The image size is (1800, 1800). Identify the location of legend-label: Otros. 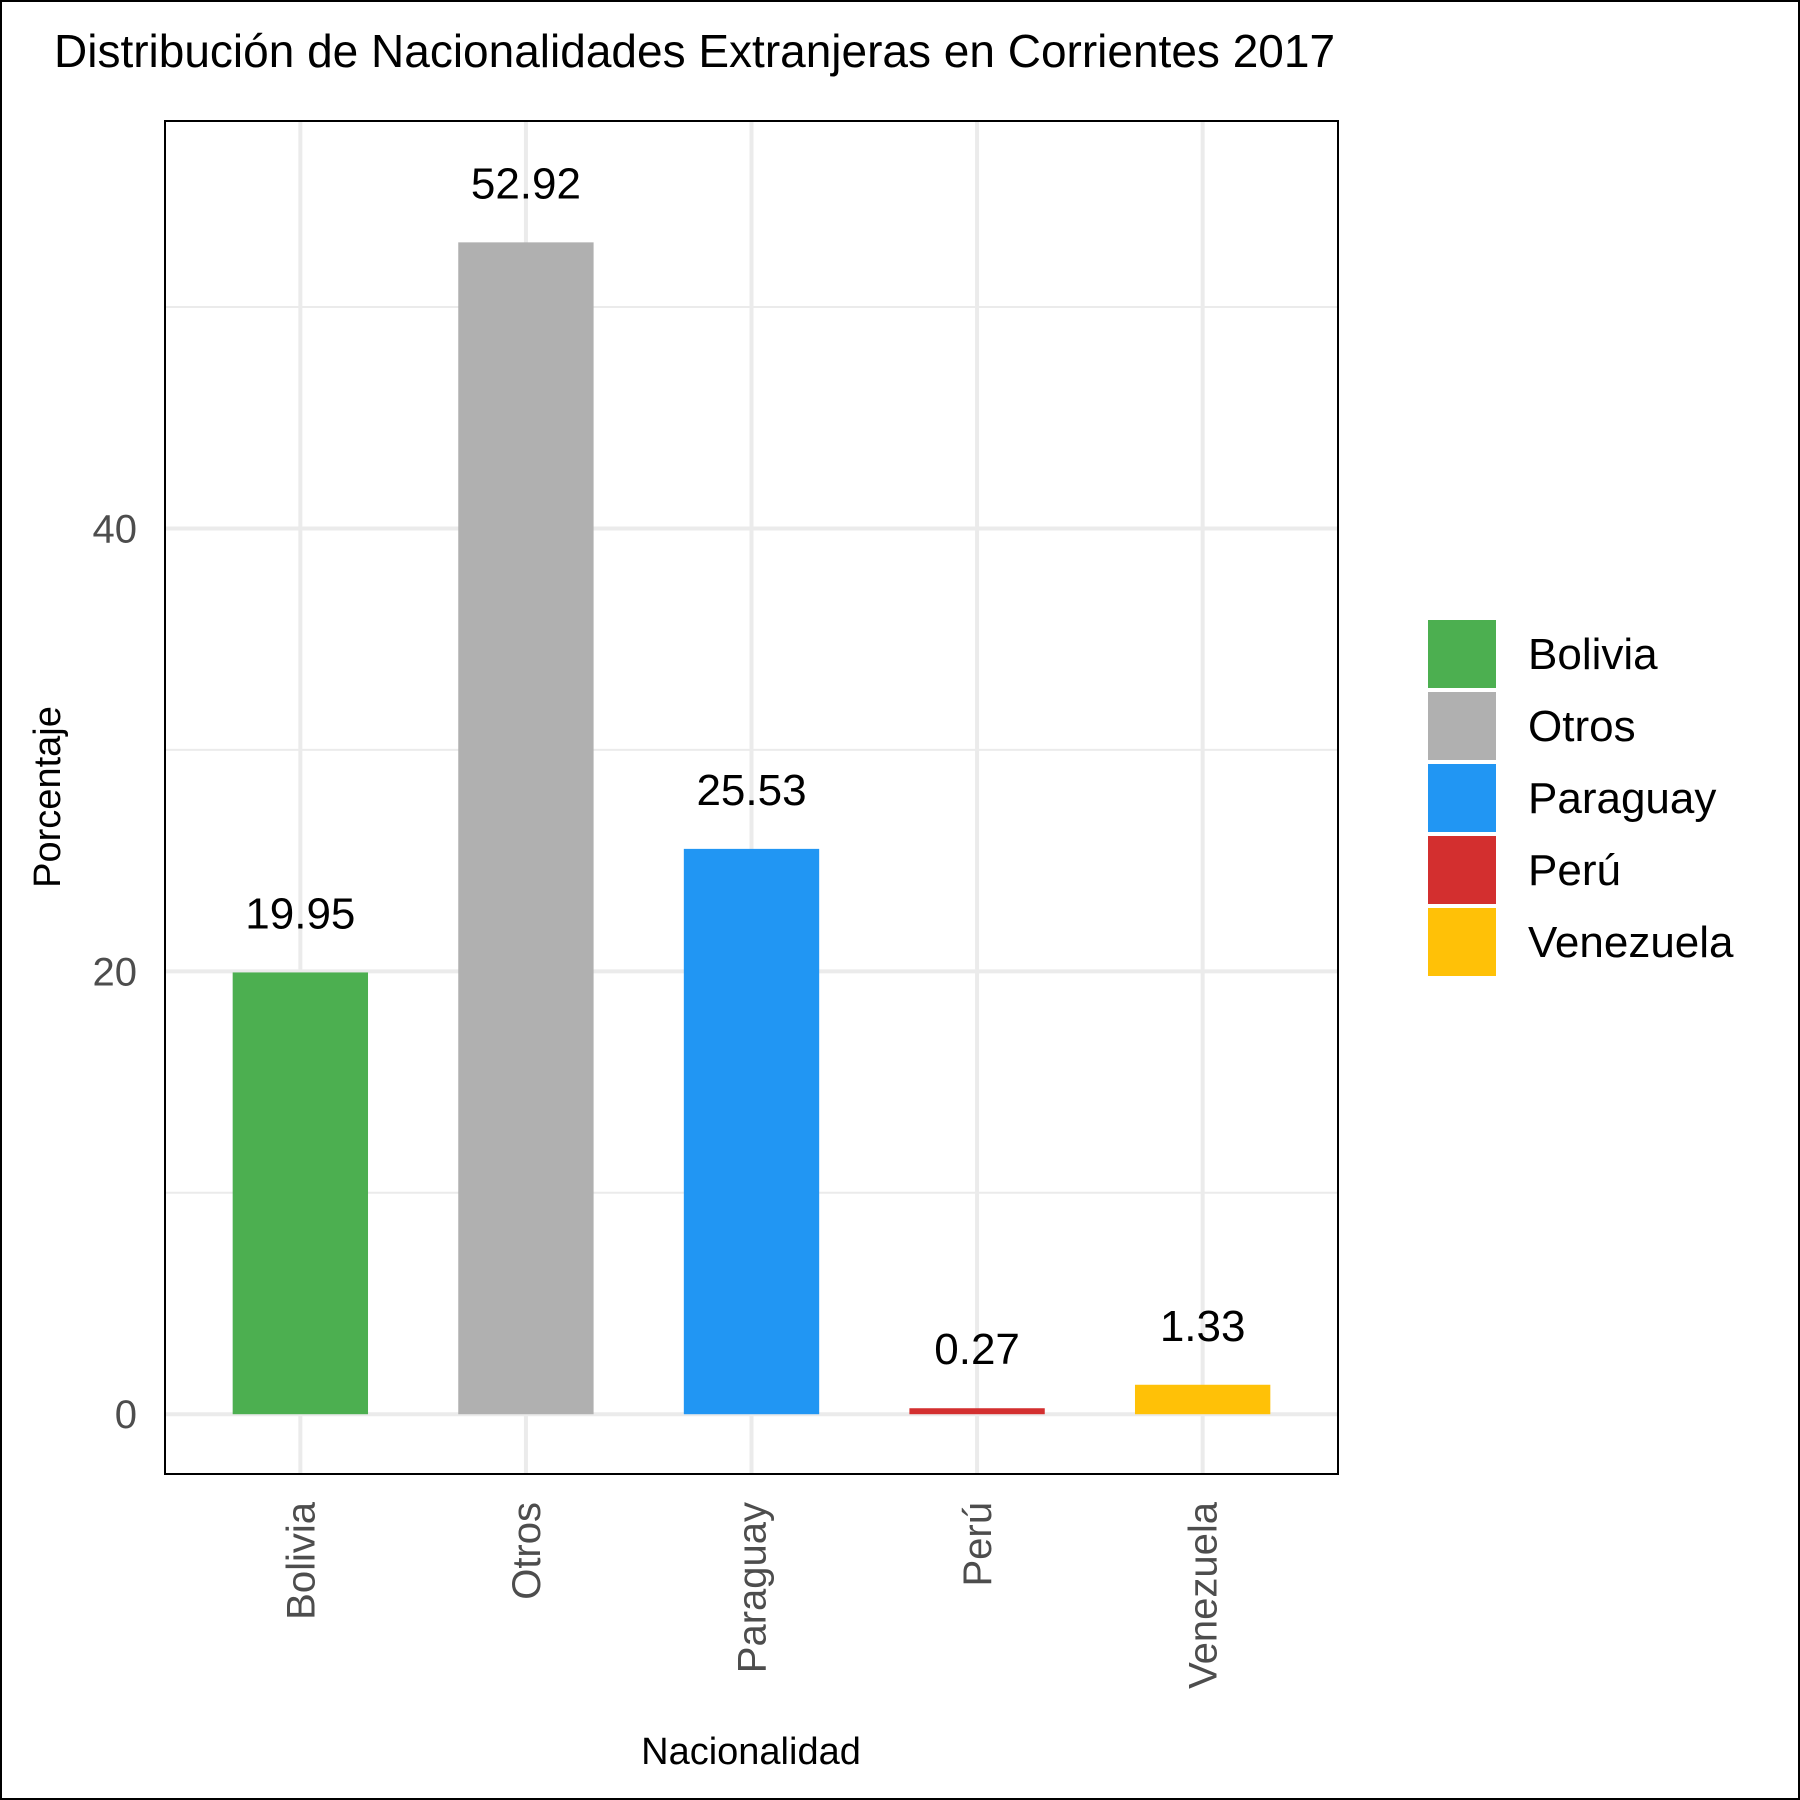
(1582, 726).